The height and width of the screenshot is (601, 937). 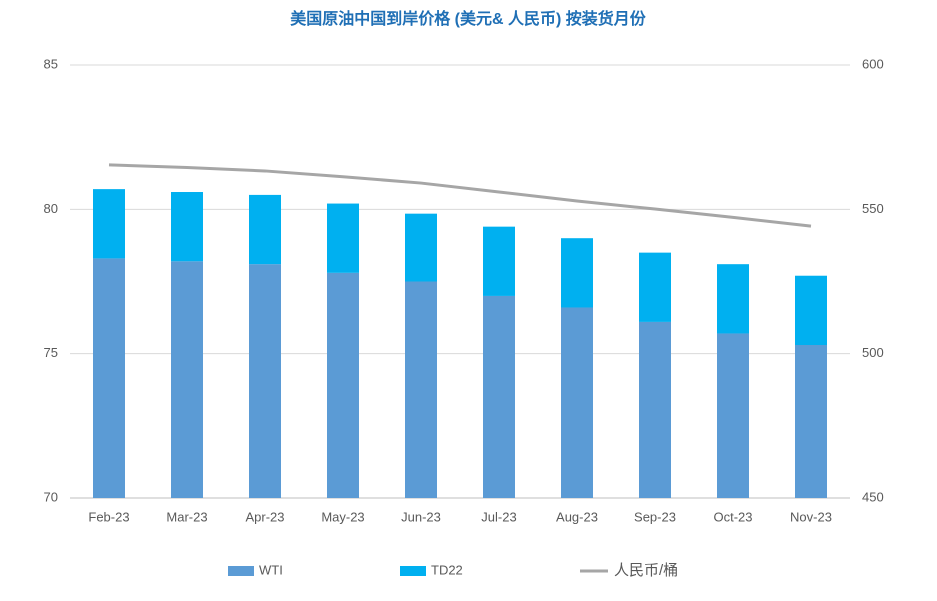 I want to click on x-tick-label: Oct-23, so click(x=732, y=516).